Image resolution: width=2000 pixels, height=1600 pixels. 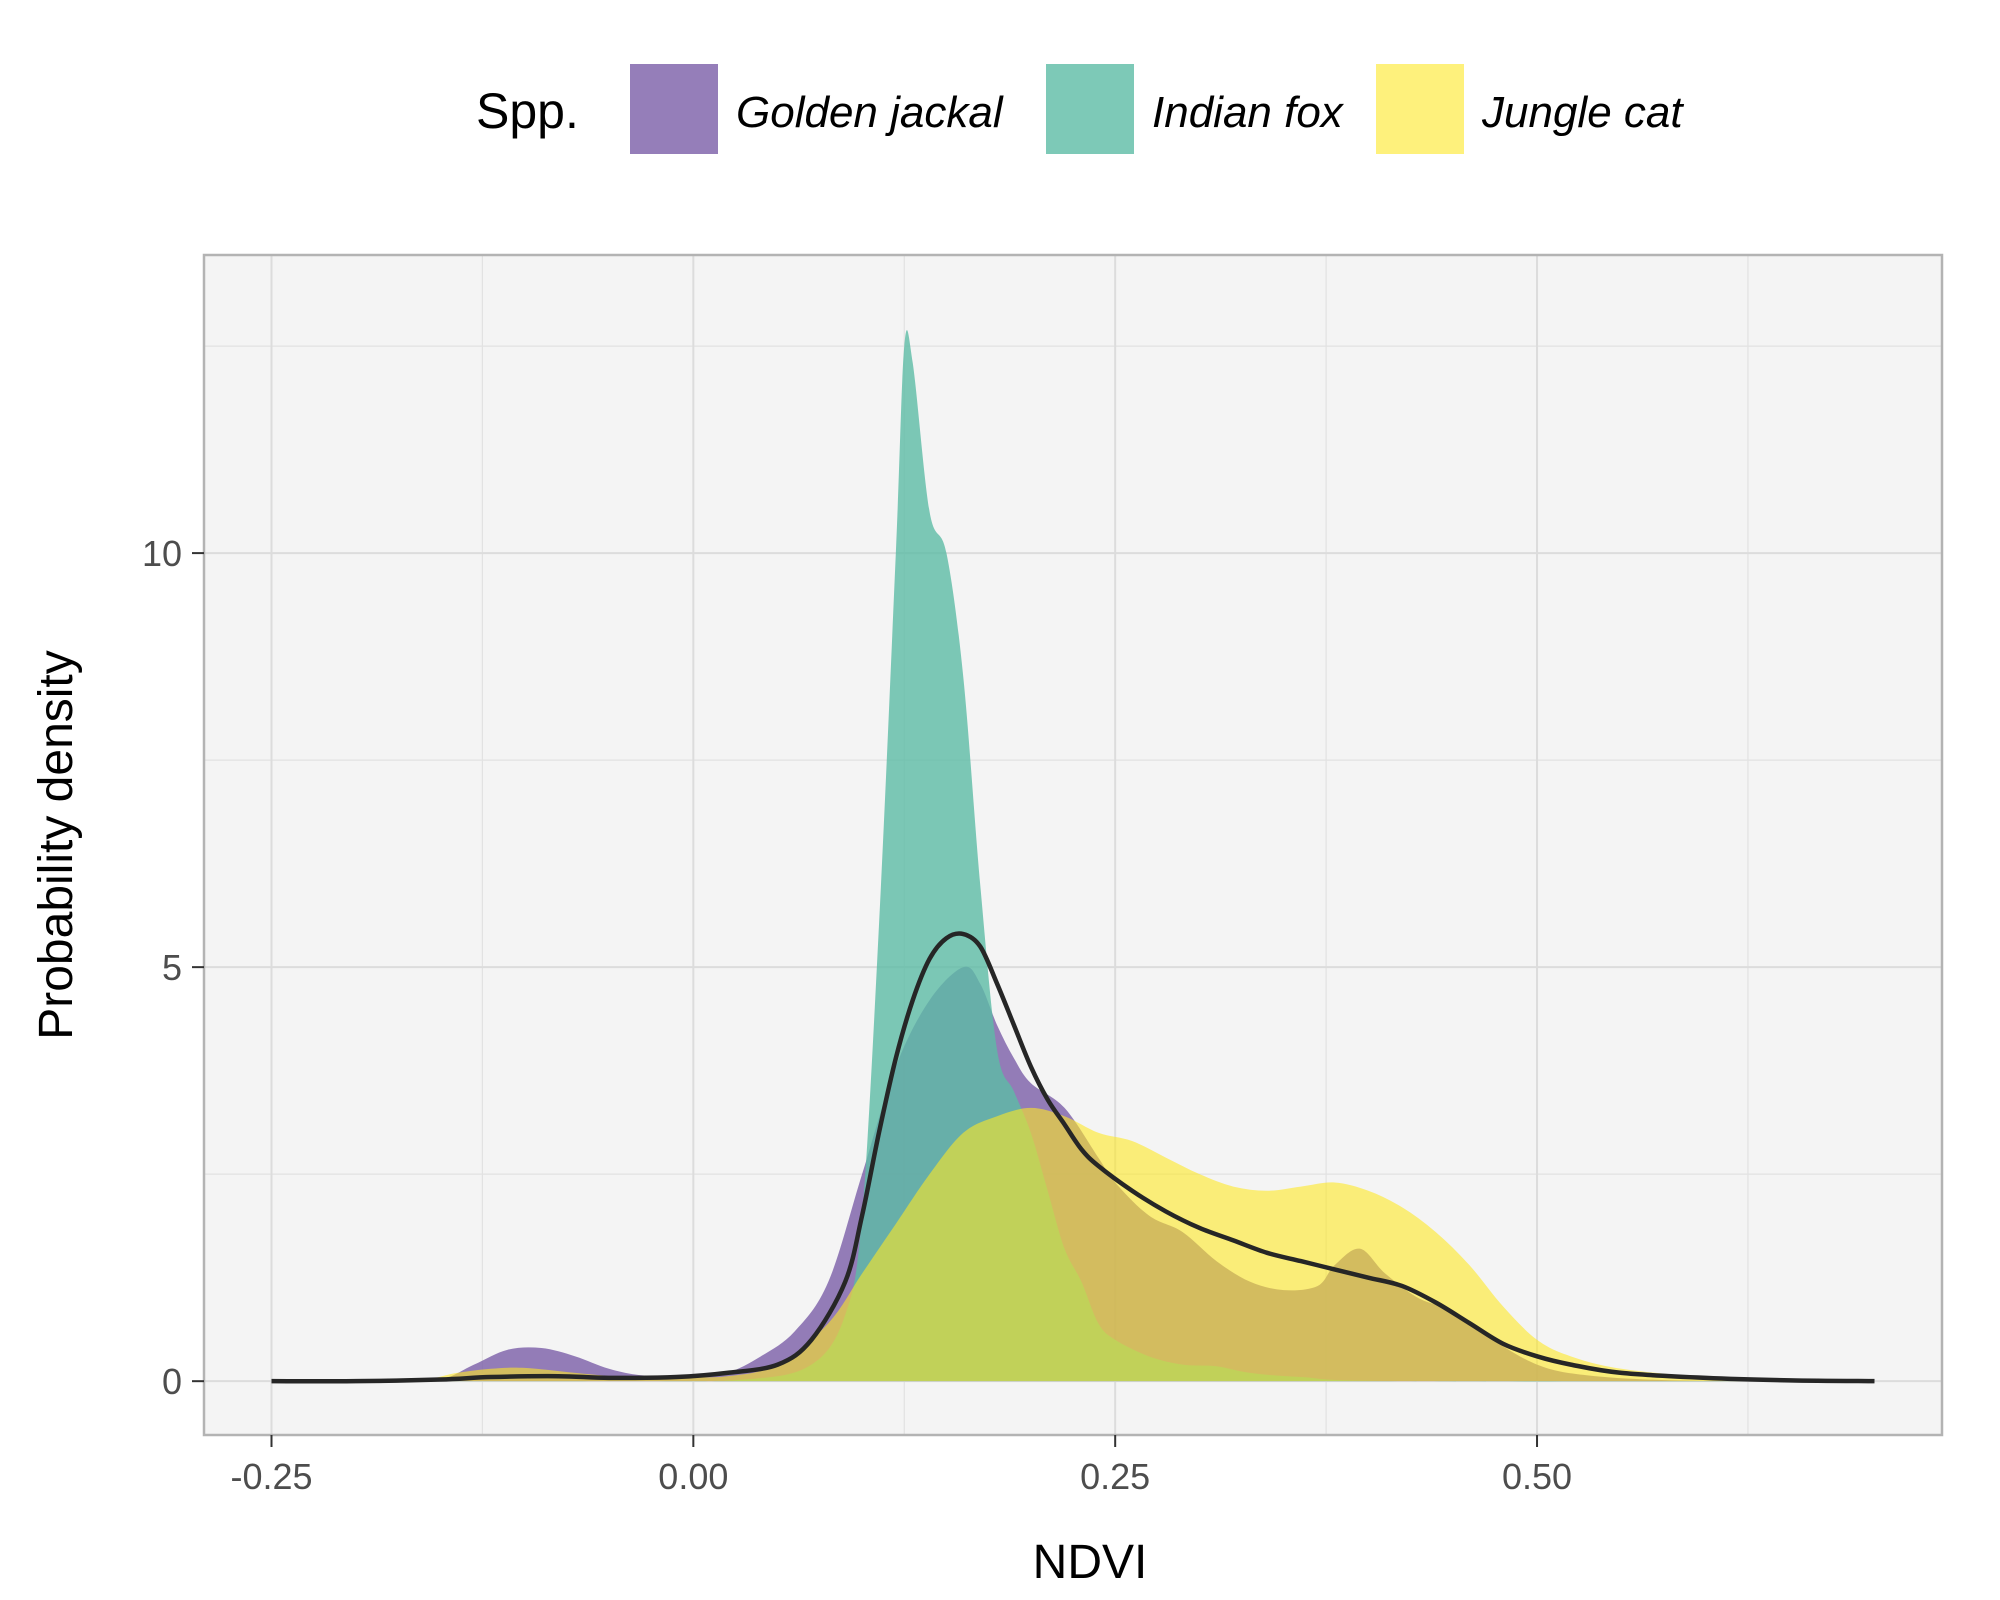 What do you see at coordinates (1073, 1244) in the screenshot?
I see `density-area-jungle-cat` at bounding box center [1073, 1244].